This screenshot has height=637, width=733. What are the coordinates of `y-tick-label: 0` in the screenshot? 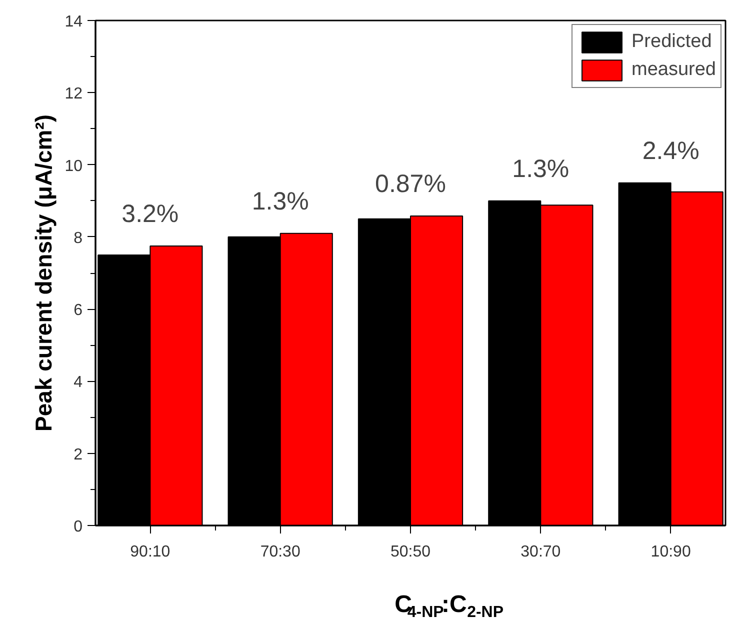 It's located at (78, 527).